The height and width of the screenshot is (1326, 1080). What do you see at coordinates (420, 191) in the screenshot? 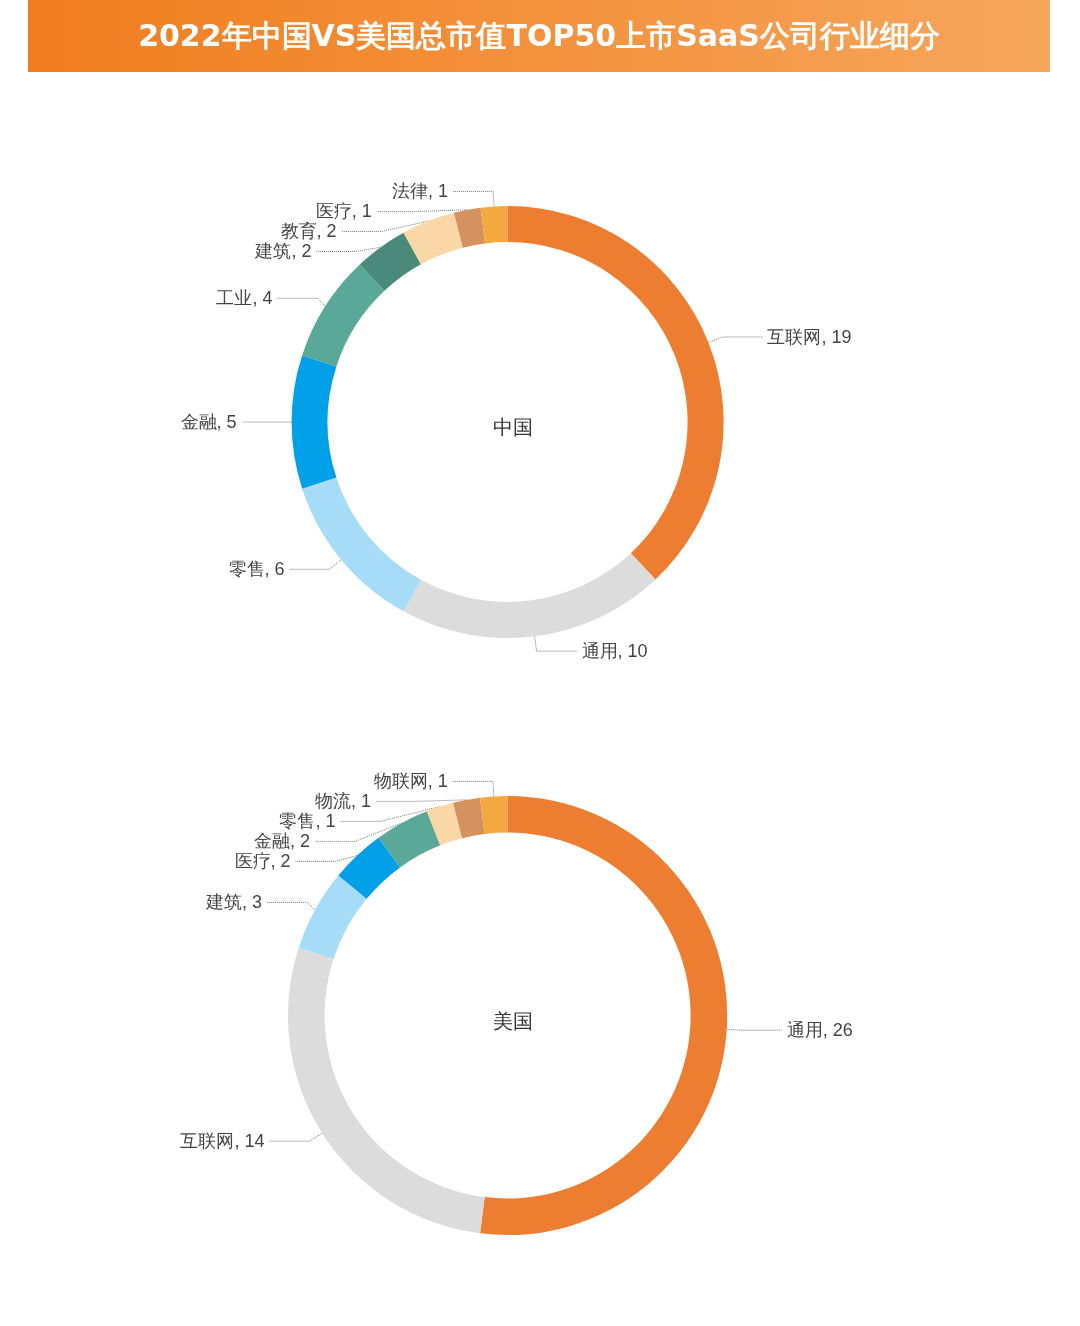
I see `slice-label: 法律, 1` at bounding box center [420, 191].